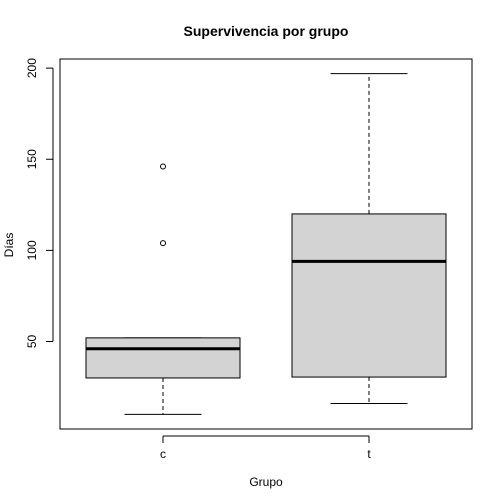 This screenshot has height=504, width=504. I want to click on x-tick-label: t, so click(369, 454).